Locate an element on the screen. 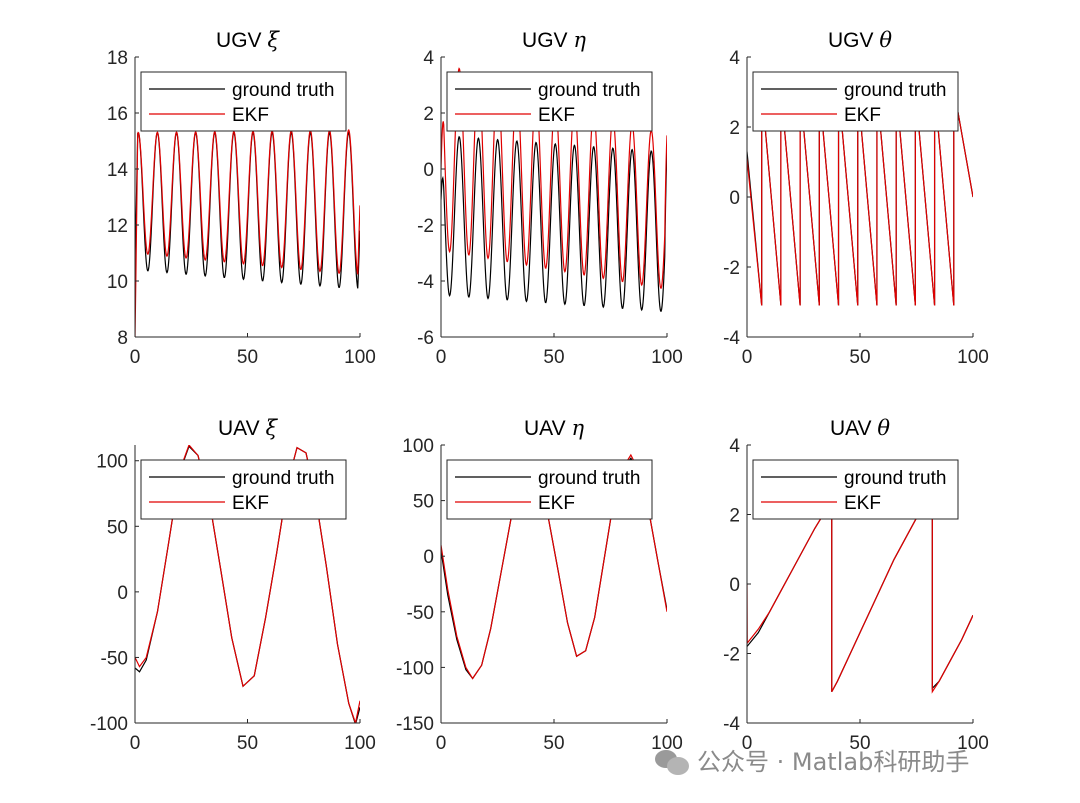 This screenshot has height=803, width=1080. chart-title: UGV η is located at coordinates (554, 40).